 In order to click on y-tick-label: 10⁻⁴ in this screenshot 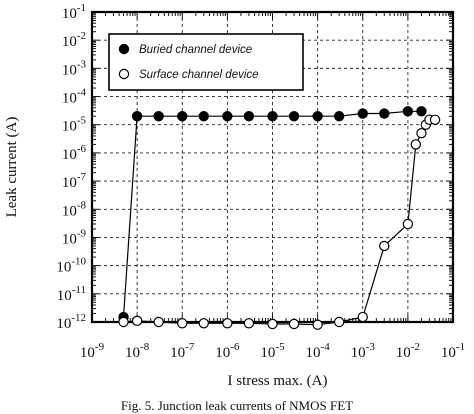, I will do `click(74, 97)`.